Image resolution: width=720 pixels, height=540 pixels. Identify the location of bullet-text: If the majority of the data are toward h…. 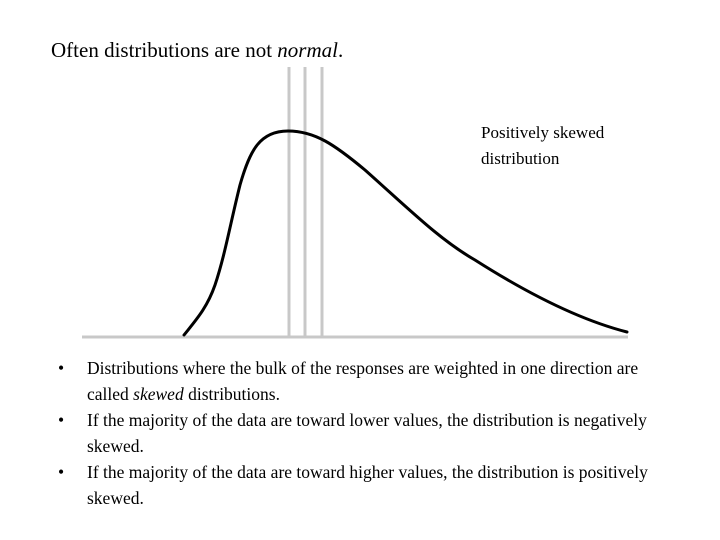
(367, 485).